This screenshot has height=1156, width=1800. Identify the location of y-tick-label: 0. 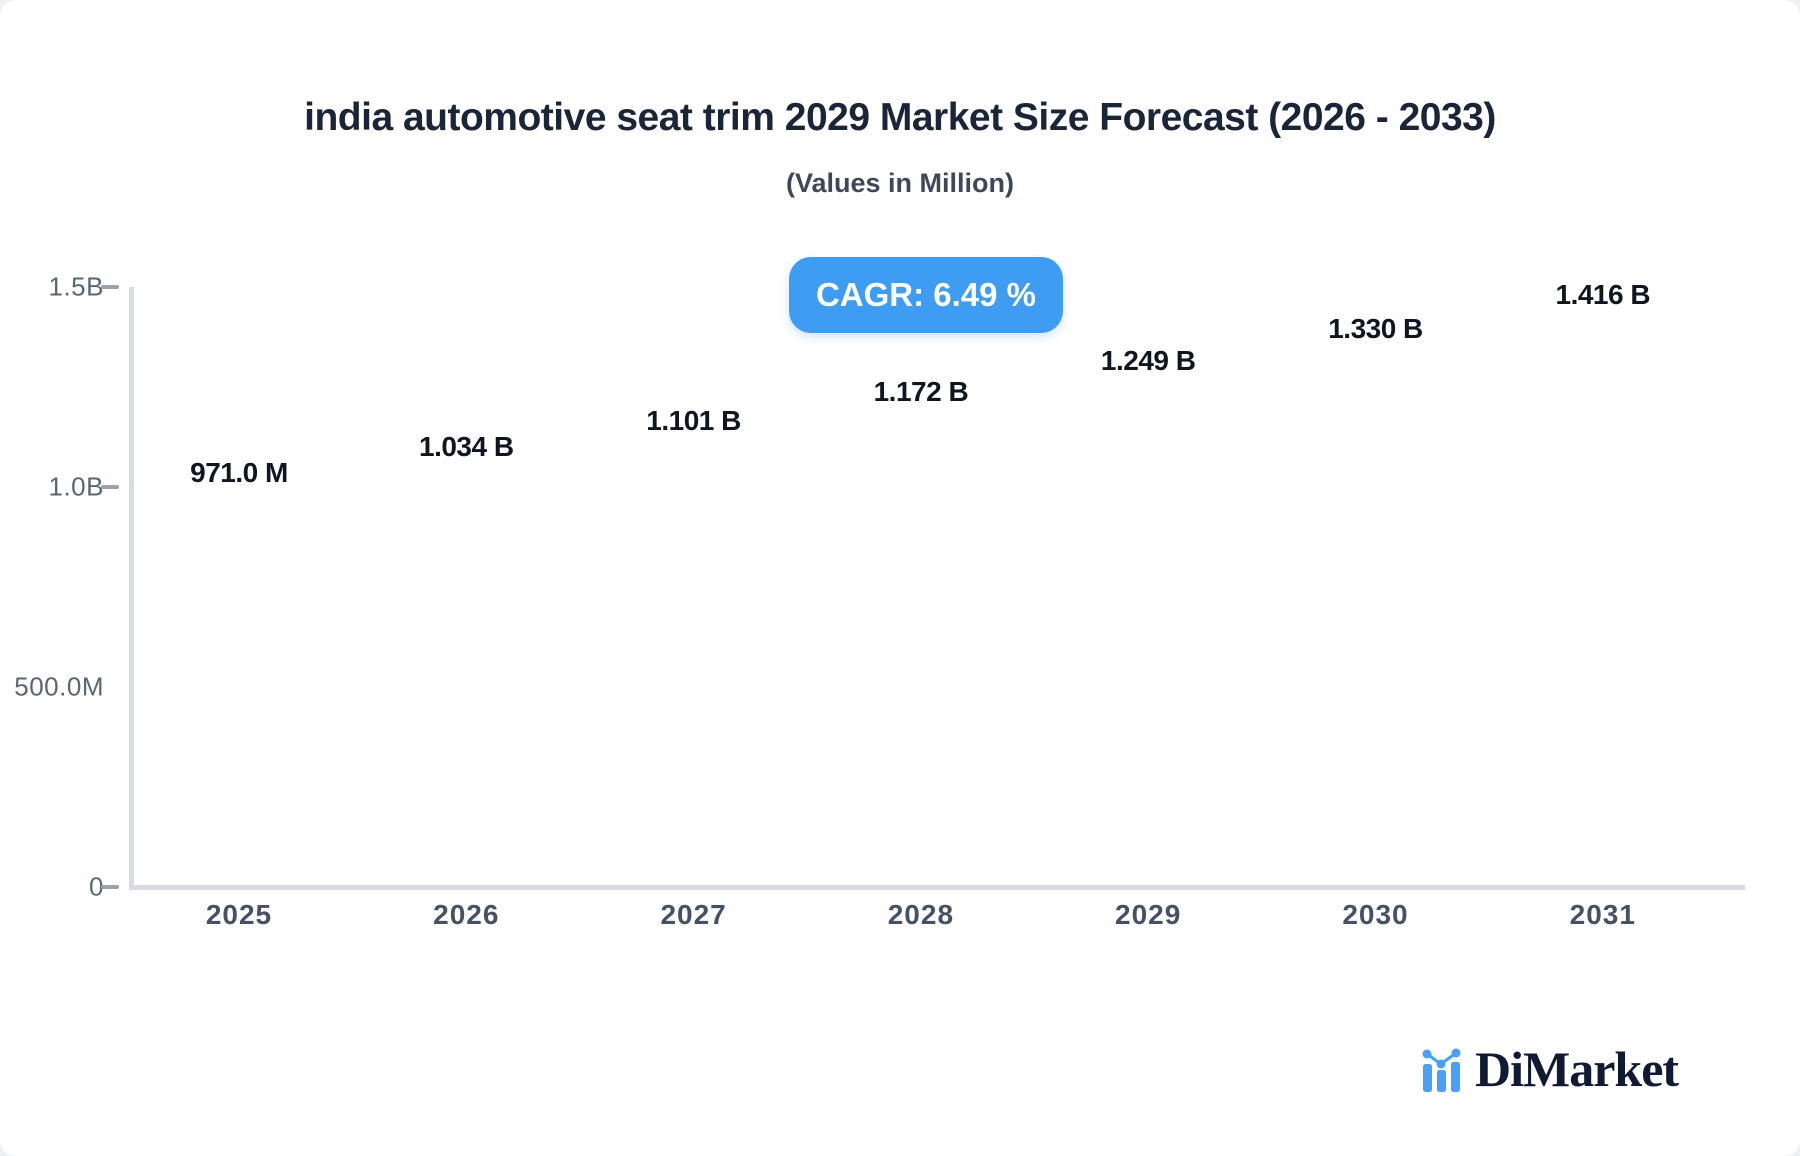
(96, 886).